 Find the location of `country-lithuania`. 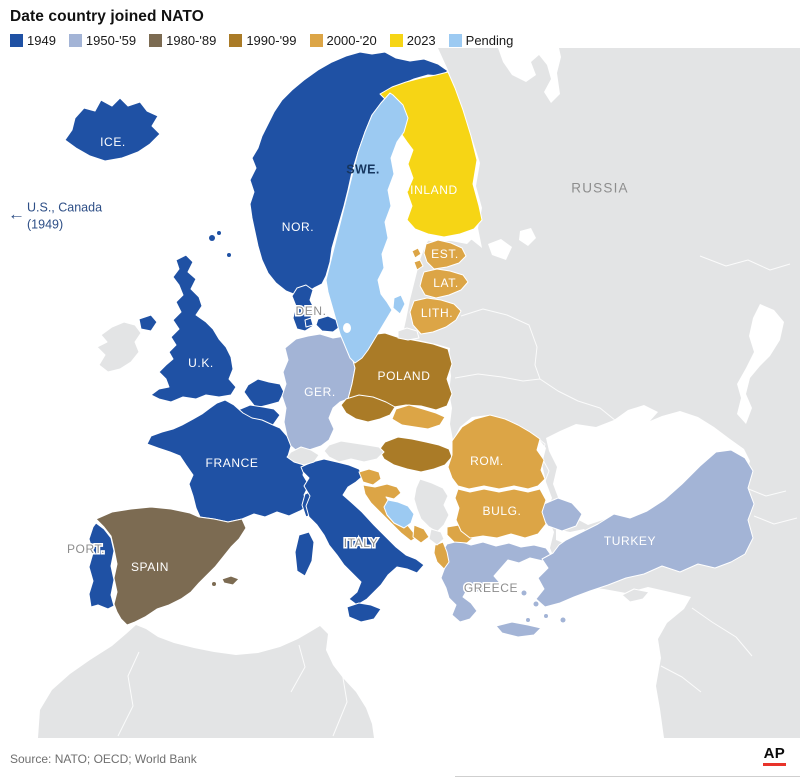

country-lithuania is located at coordinates (435, 316).